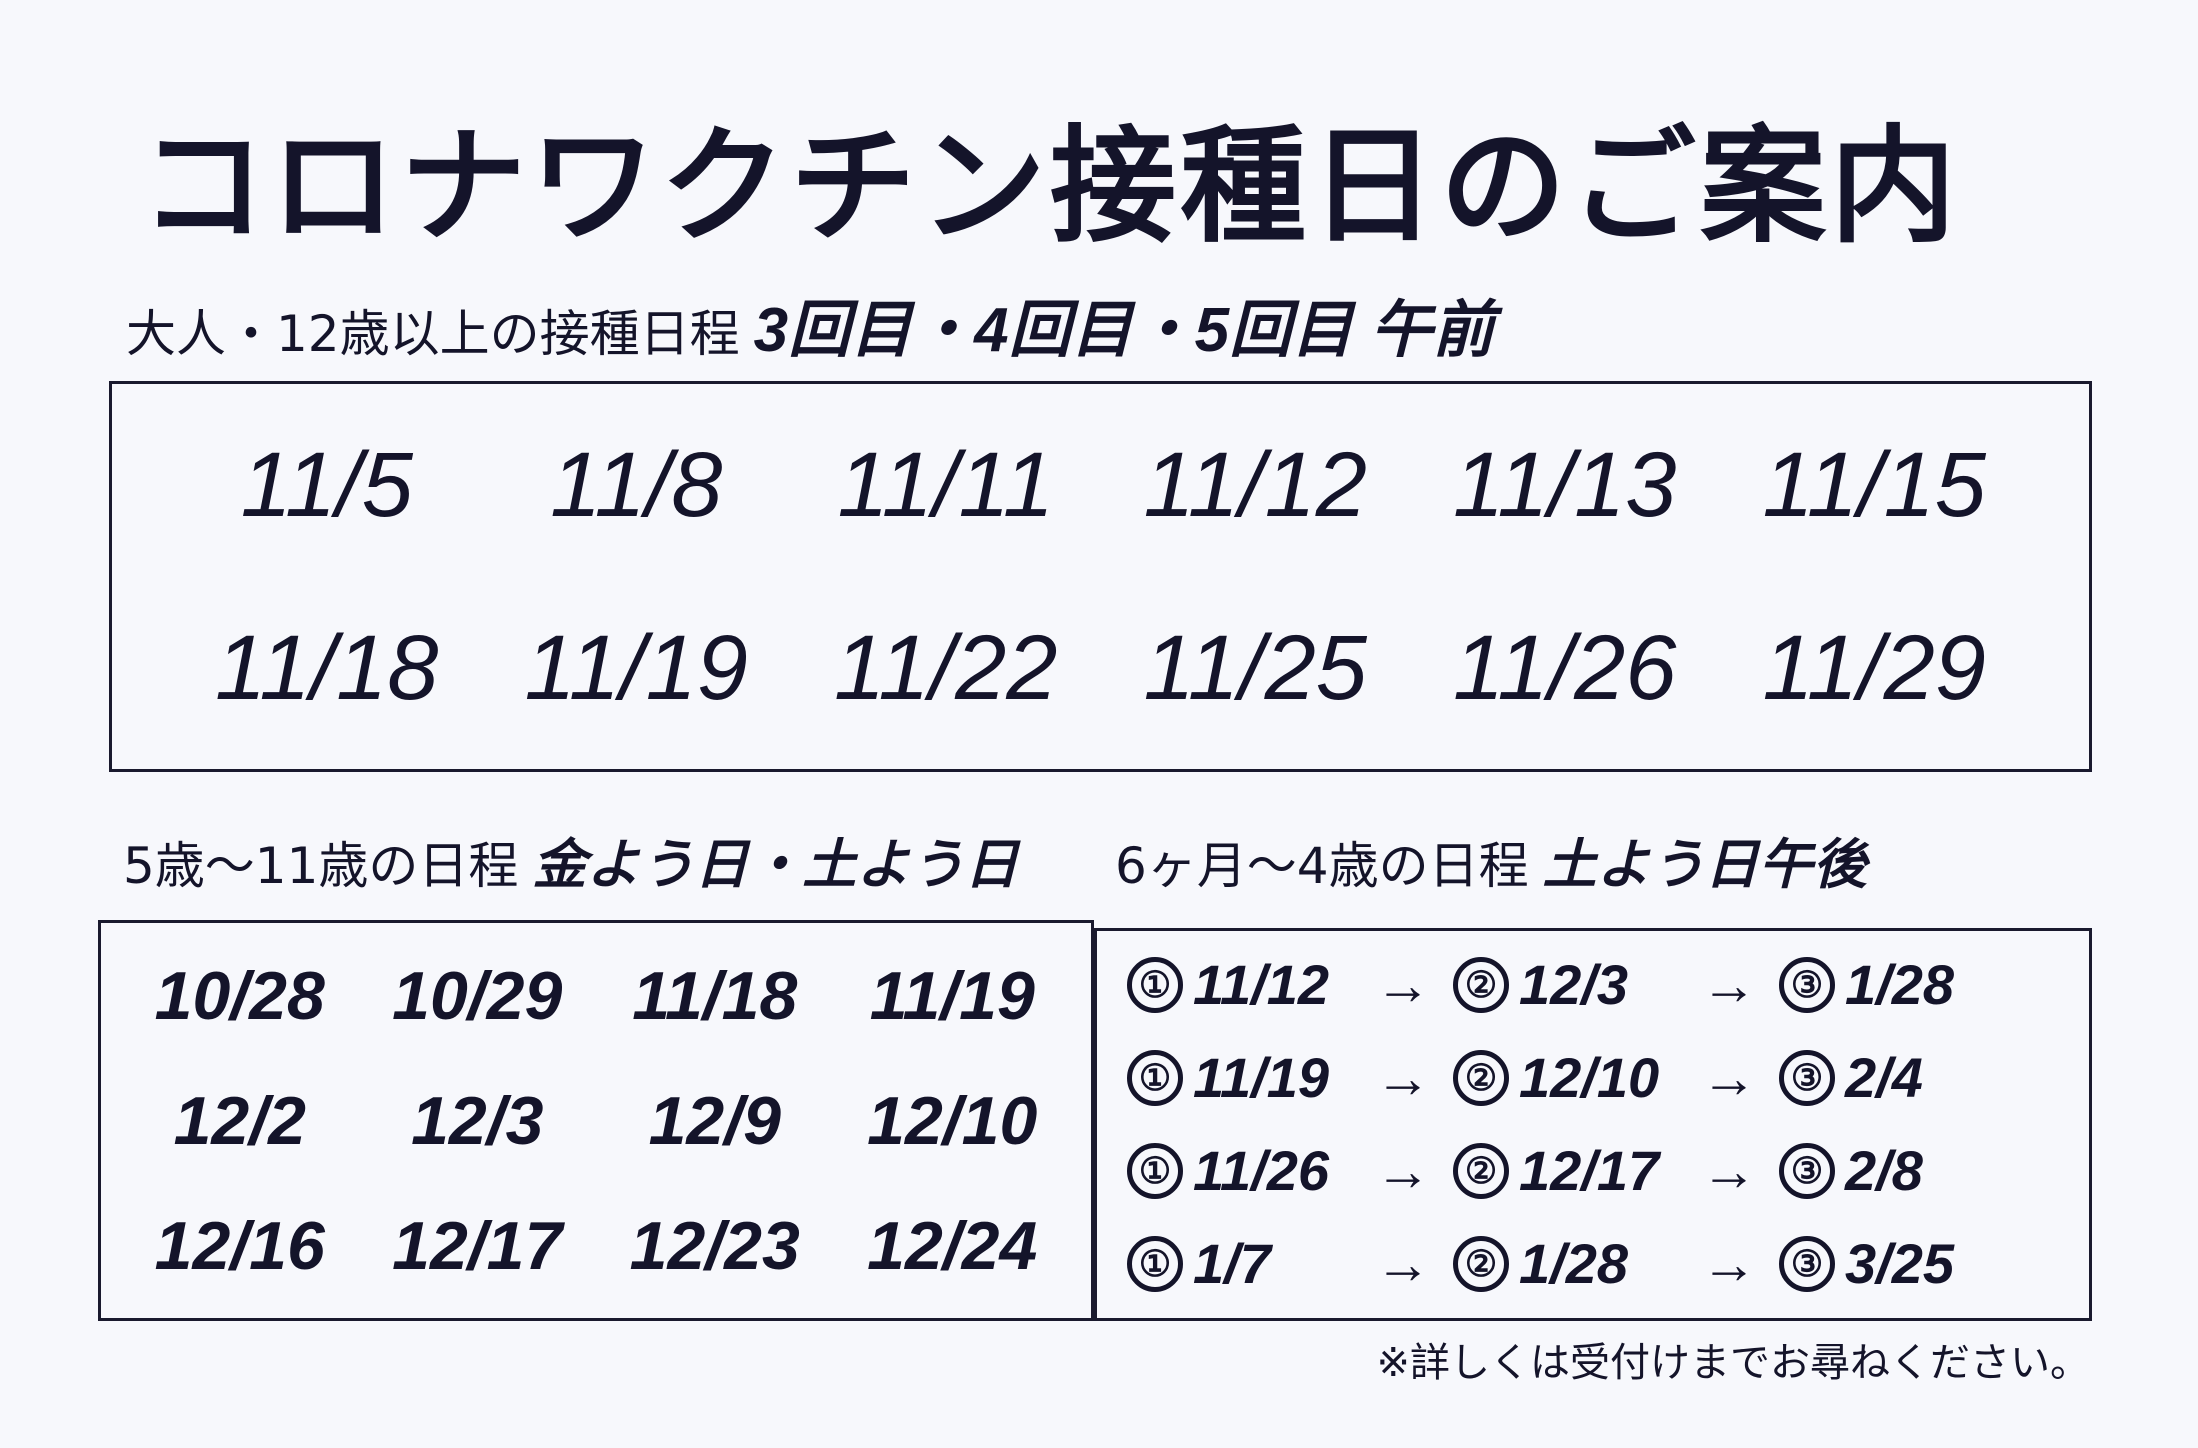  Describe the element at coordinates (1050, 186) in the screenshot. I see `page-title: コロナワクチン接種日のご案内` at that location.